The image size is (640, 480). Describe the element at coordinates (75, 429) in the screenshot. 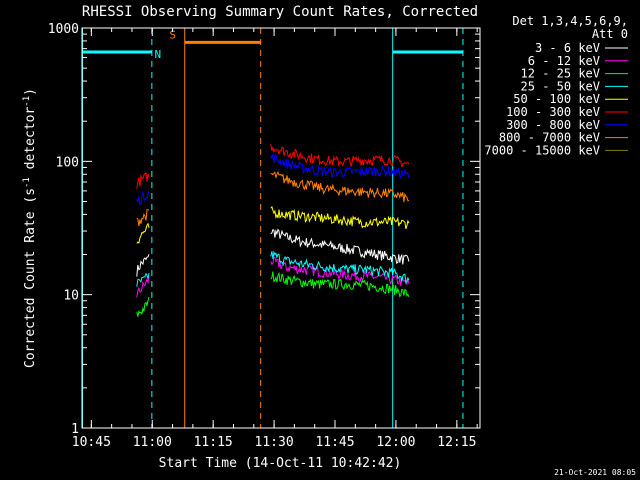

I see `y-tick-label: 1` at that location.